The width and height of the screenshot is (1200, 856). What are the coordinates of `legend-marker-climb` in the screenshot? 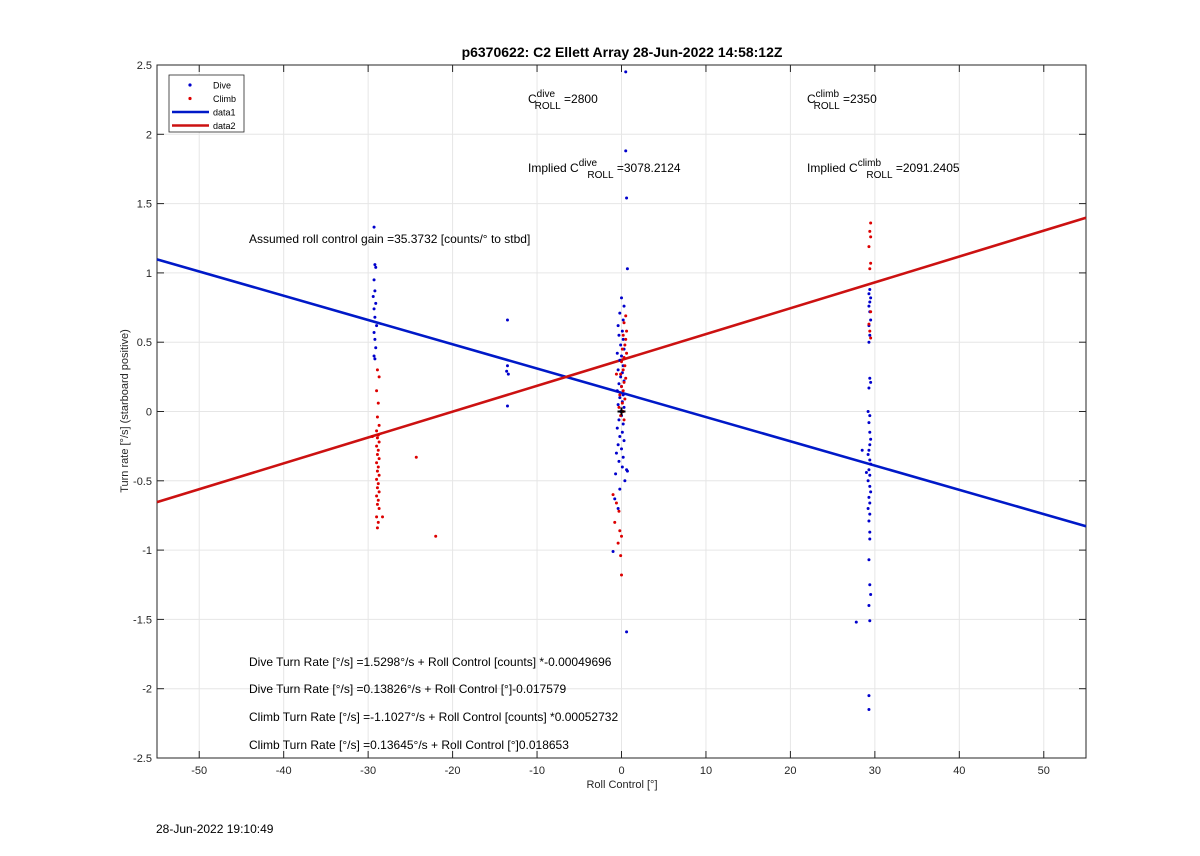 It's located at (190, 98).